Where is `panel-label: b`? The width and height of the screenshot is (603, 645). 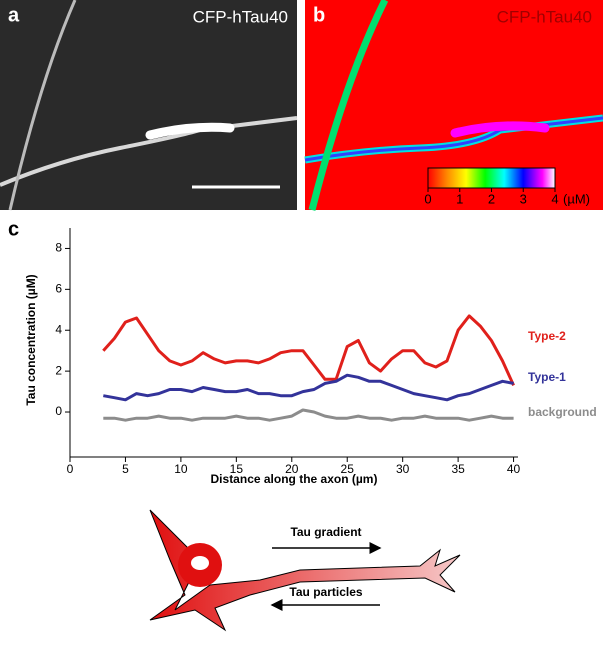
panel-label: b is located at coordinates (319, 15).